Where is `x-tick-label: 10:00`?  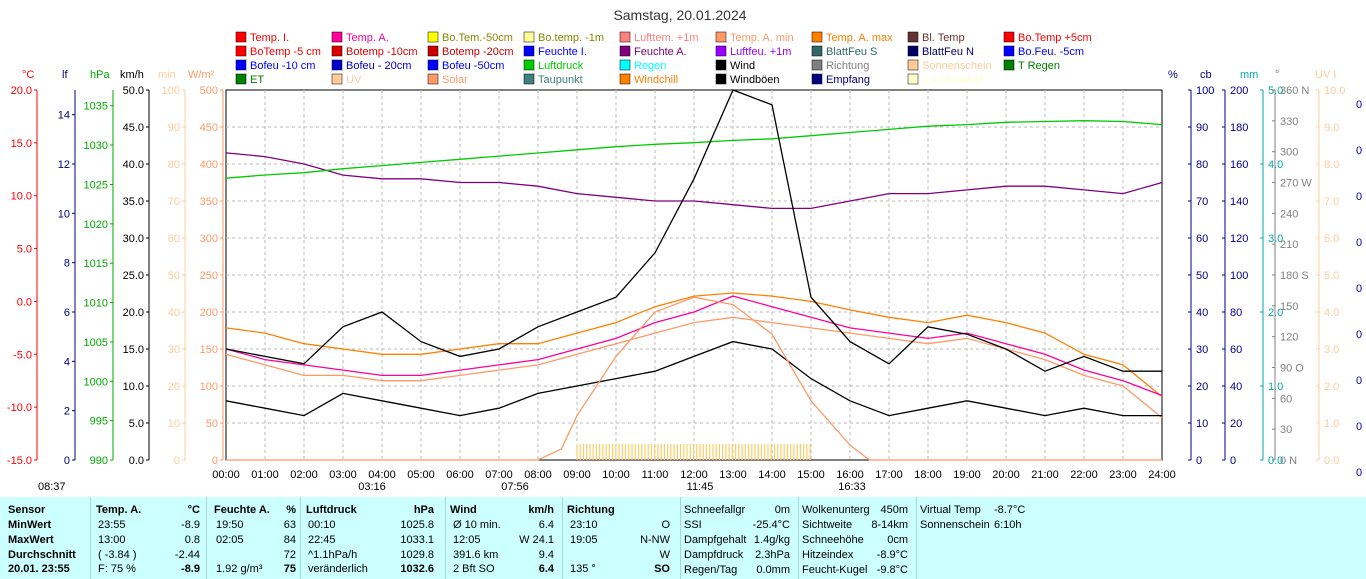
x-tick-label: 10:00 is located at coordinates (616, 475).